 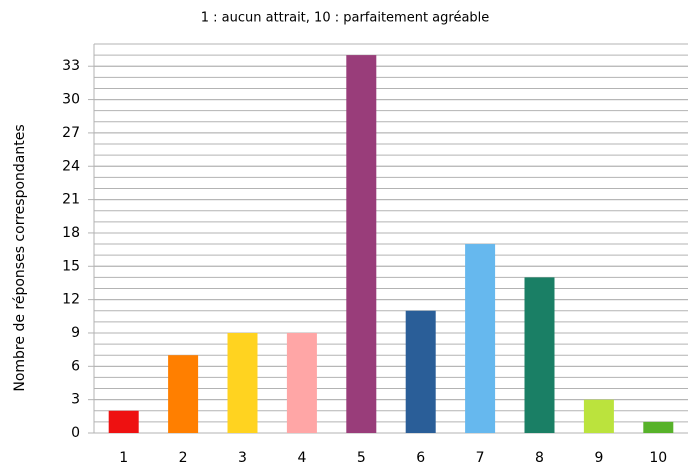 What do you see at coordinates (71, 266) in the screenshot?
I see `y-tick-label: 15` at bounding box center [71, 266].